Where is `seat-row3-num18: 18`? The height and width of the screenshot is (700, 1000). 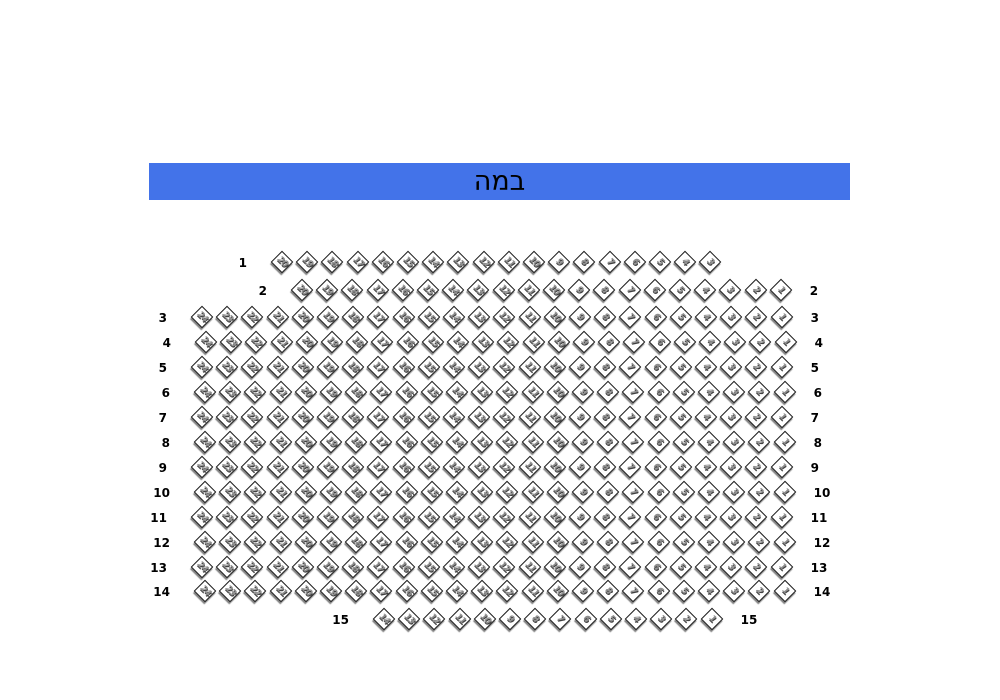 seat-row3-num18: 18 is located at coordinates (353, 317).